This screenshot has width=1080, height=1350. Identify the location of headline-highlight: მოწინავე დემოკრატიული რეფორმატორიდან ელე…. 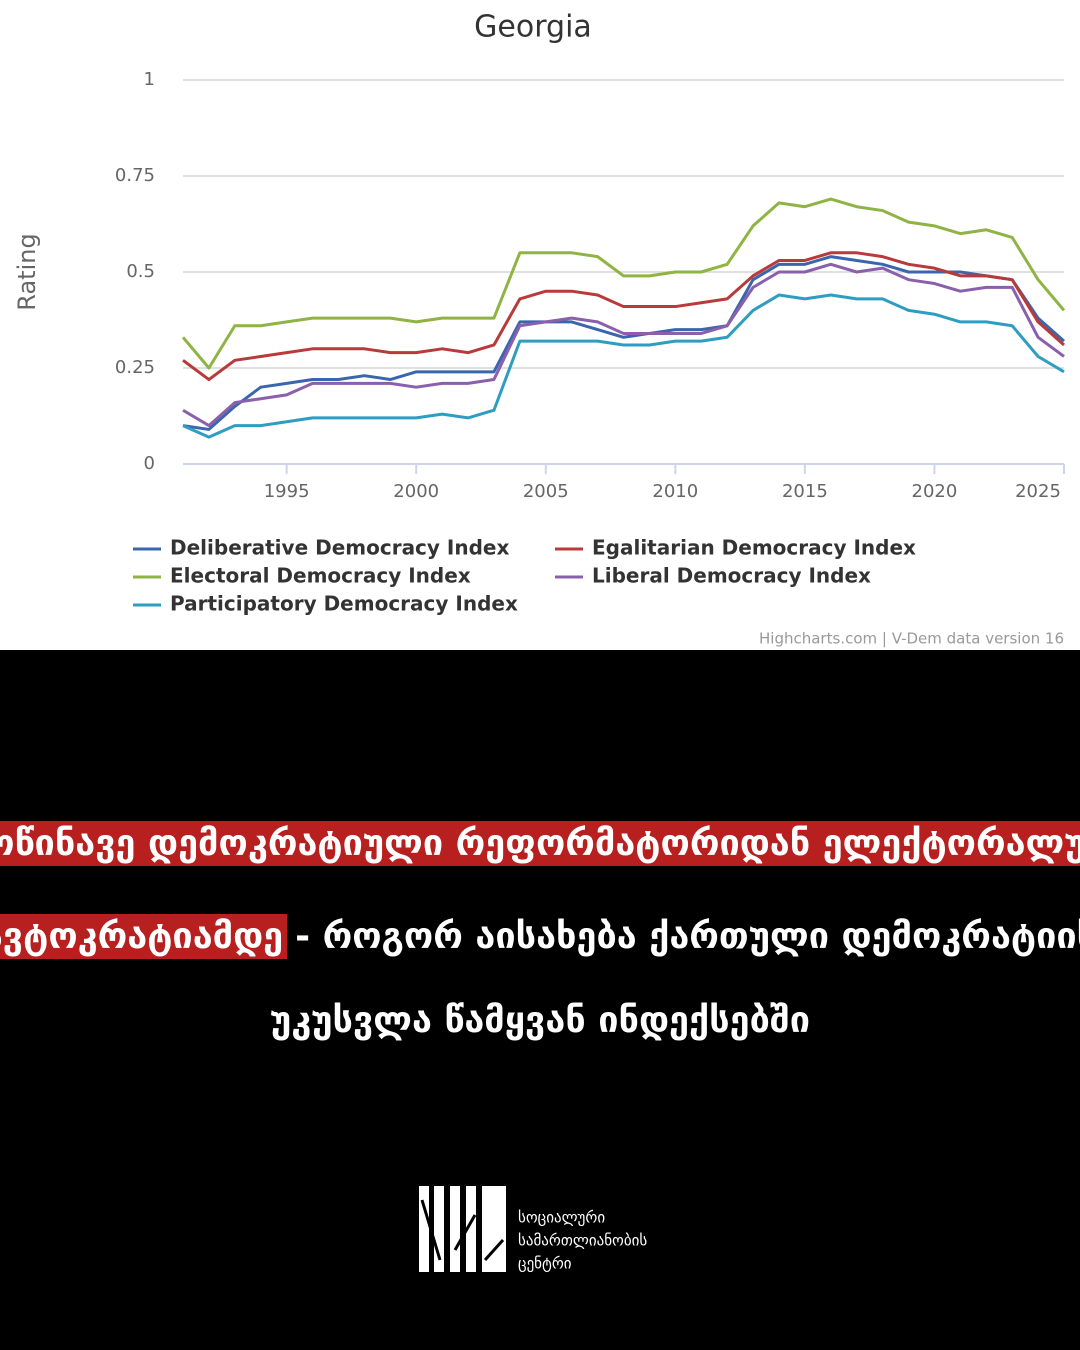
(540, 843).